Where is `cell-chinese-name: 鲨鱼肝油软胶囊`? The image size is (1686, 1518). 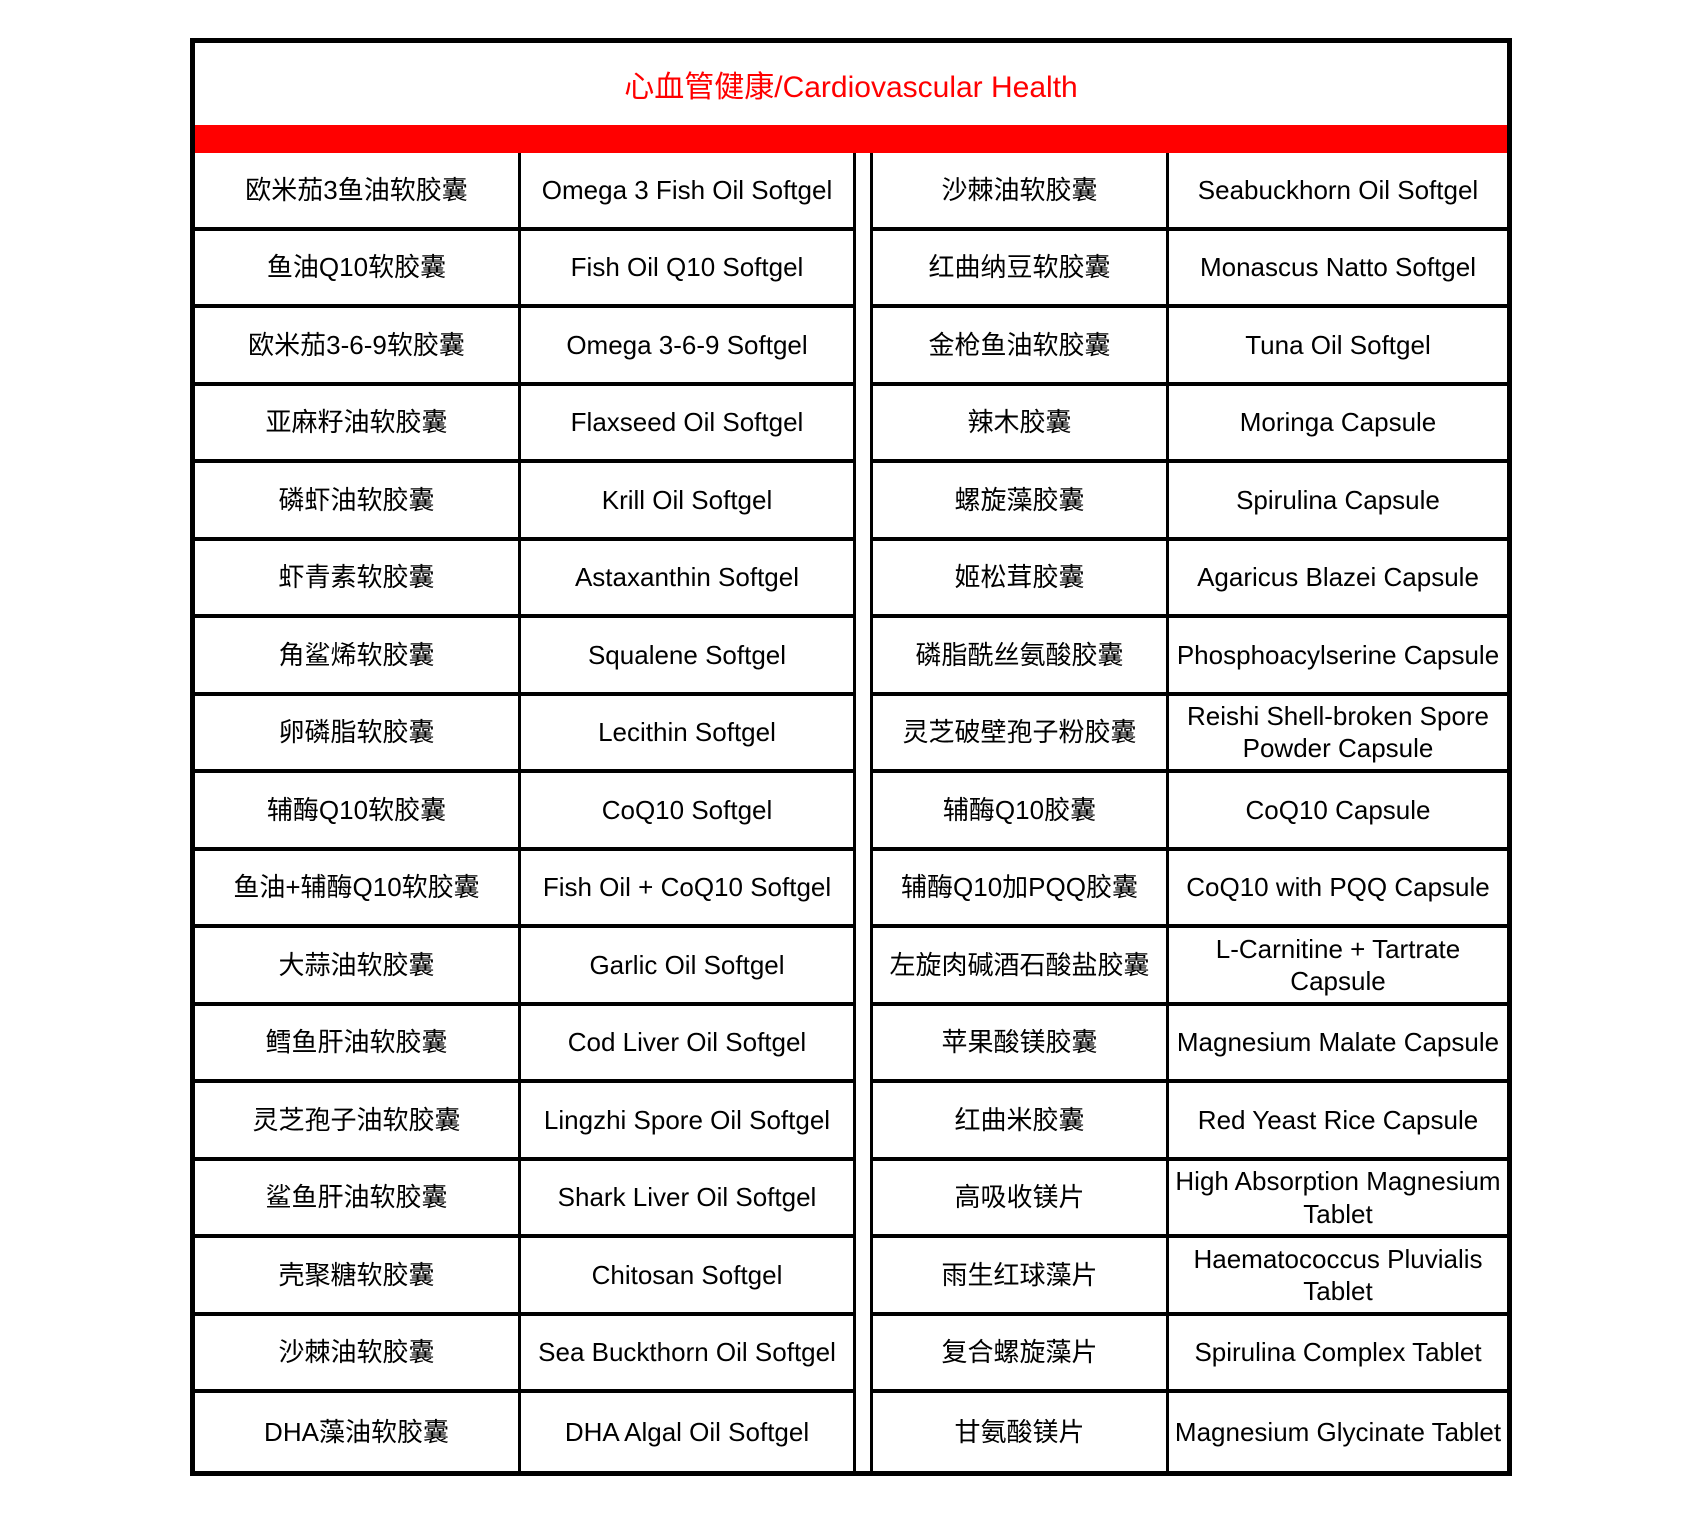
cell-chinese-name: 鲨鱼肝油软胶囊 is located at coordinates (358, 1199).